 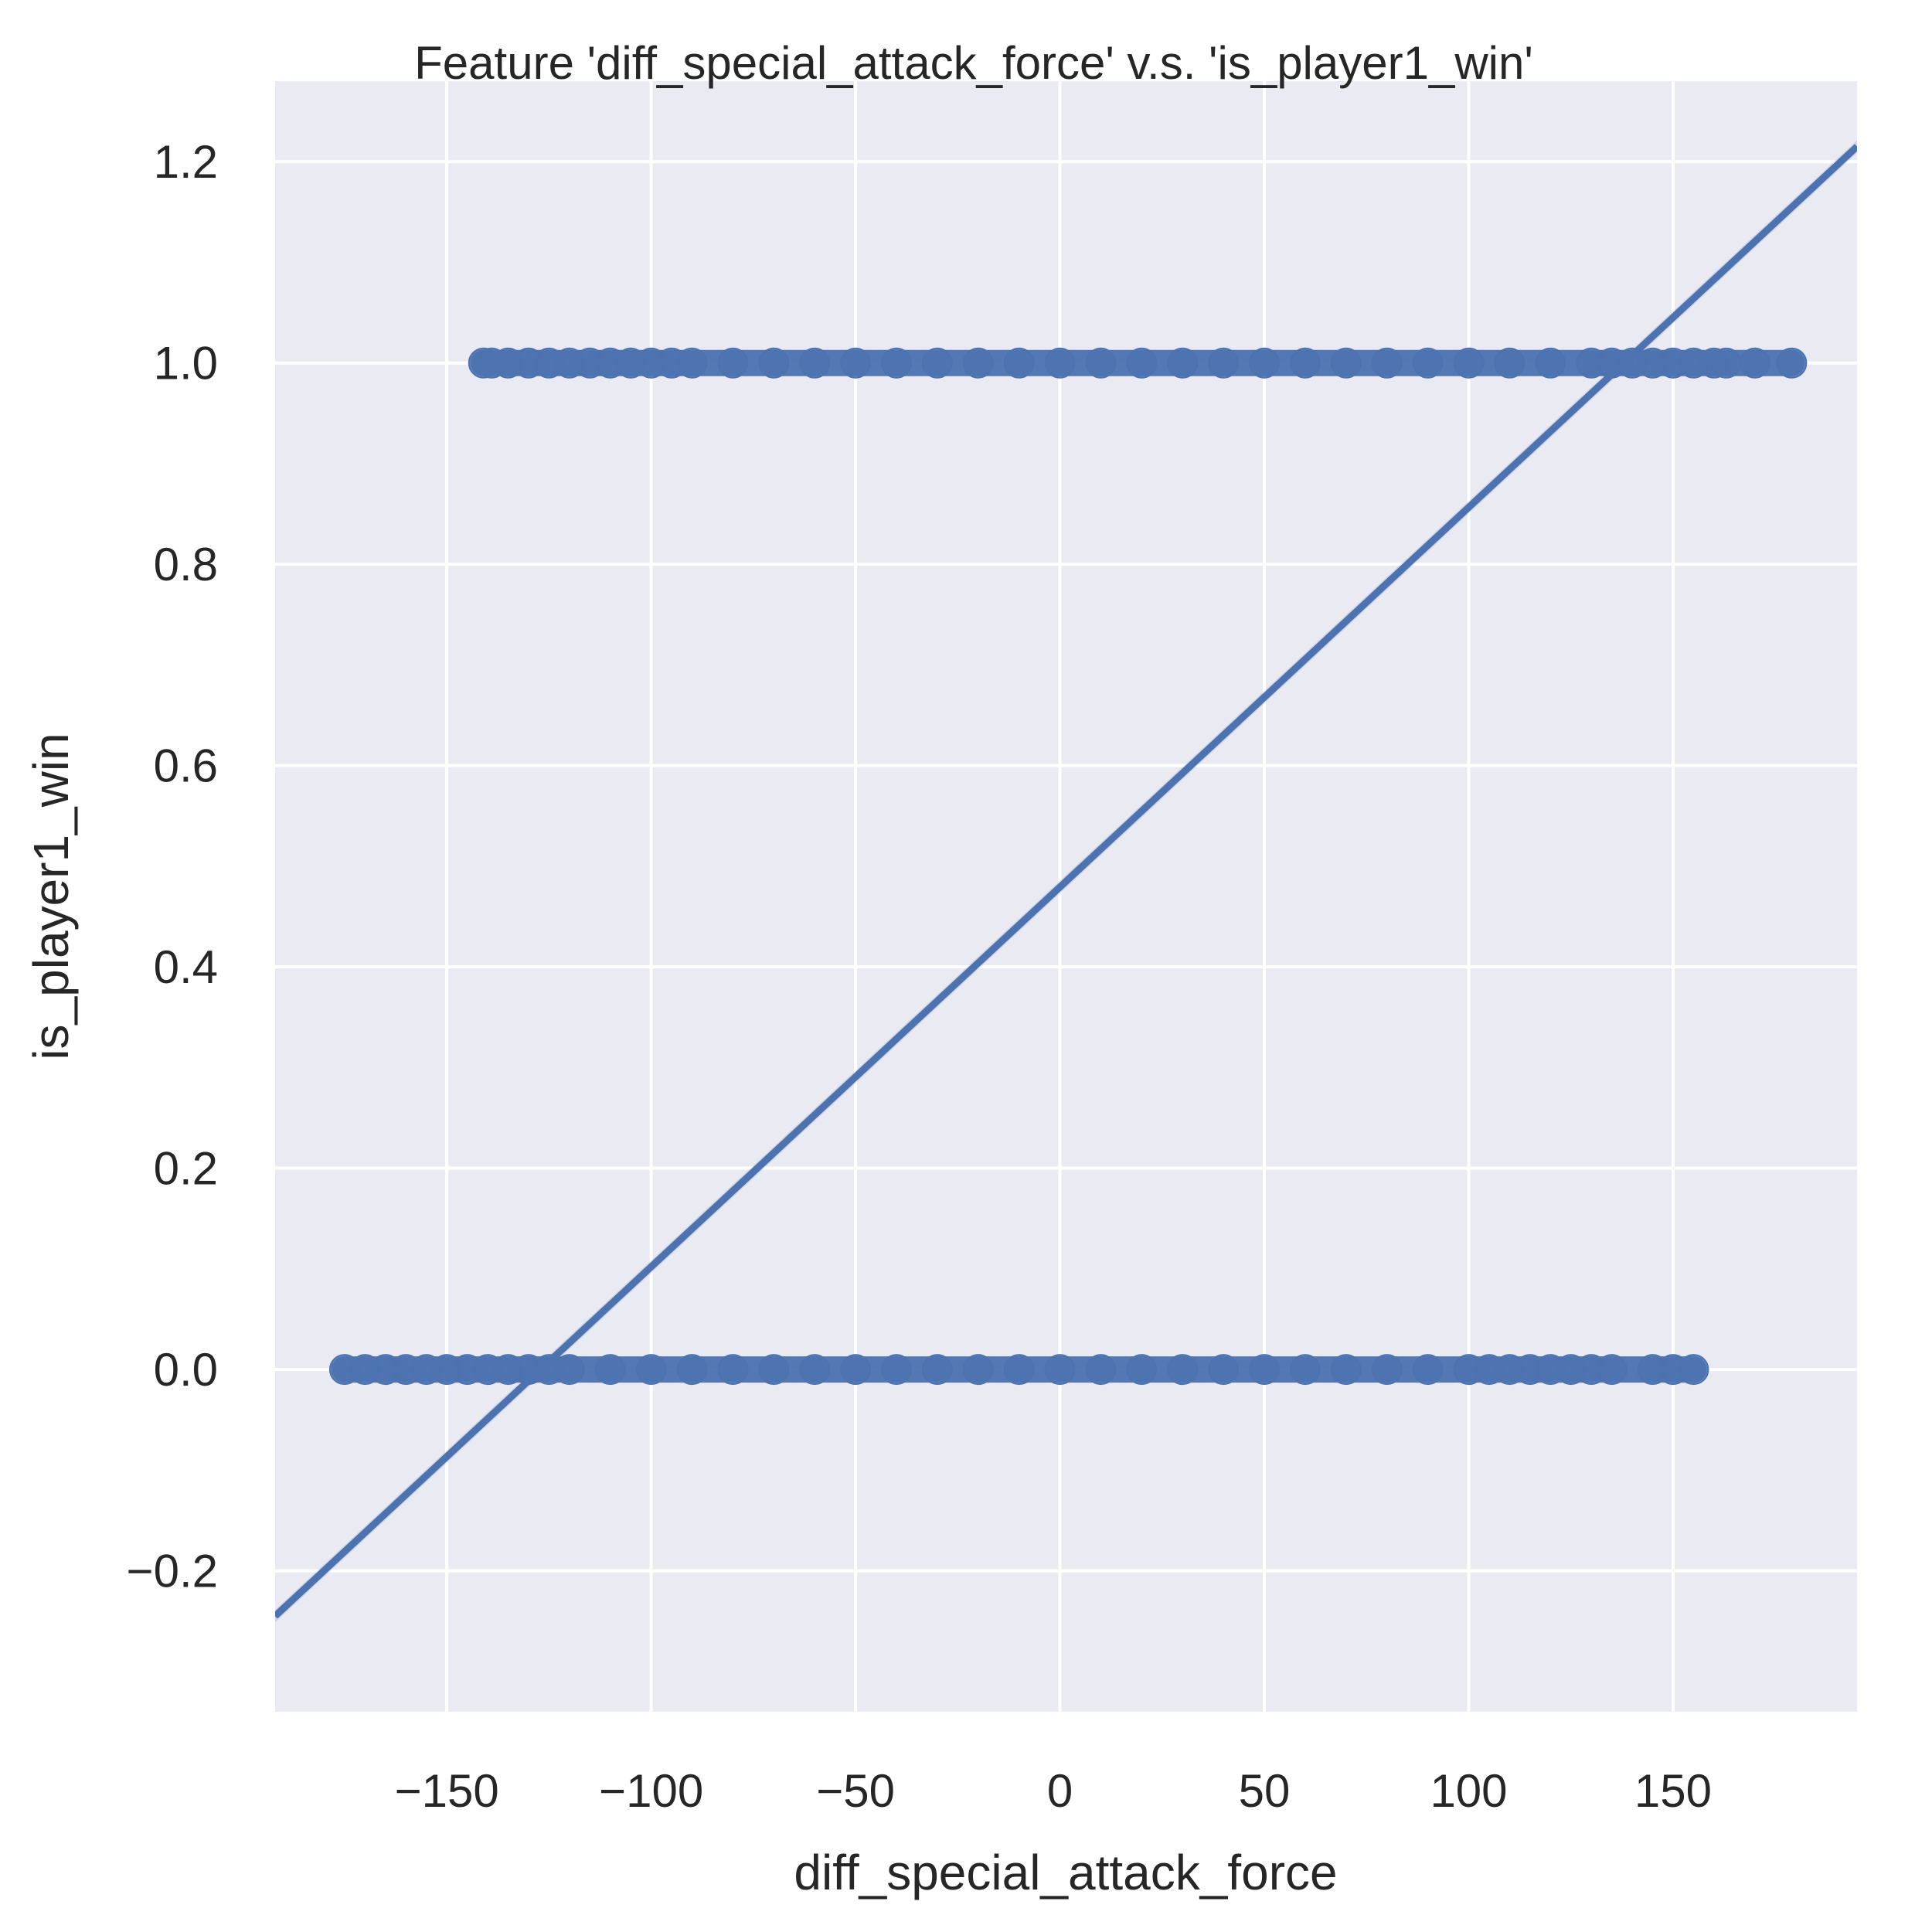 I want to click on y-tick-label: −0.2, so click(x=173, y=1572).